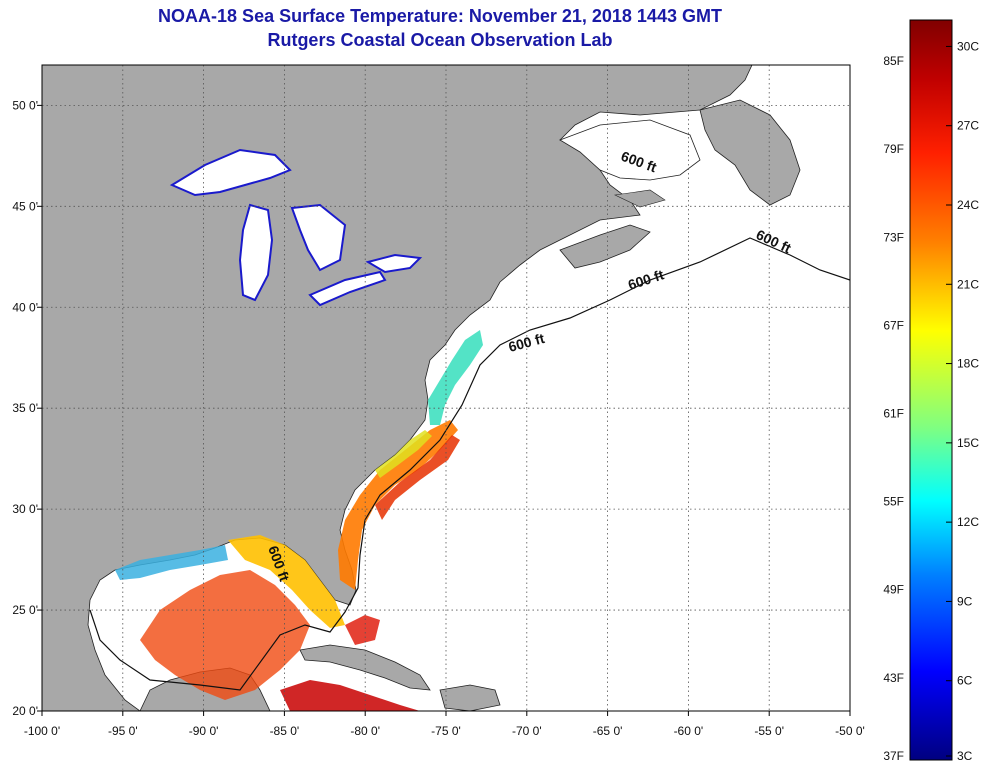  Describe the element at coordinates (968, 443) in the screenshot. I see `colorbar-c-label: 15C` at that location.